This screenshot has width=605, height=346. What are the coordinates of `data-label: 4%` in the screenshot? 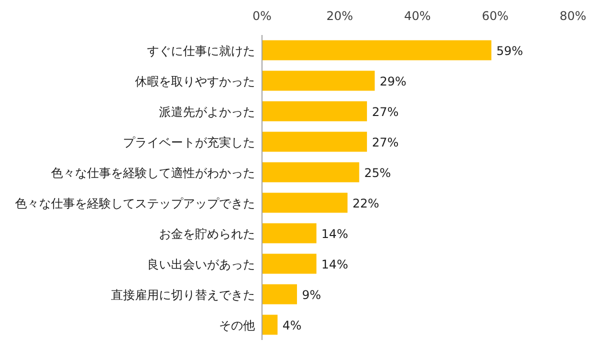 It's located at (292, 325).